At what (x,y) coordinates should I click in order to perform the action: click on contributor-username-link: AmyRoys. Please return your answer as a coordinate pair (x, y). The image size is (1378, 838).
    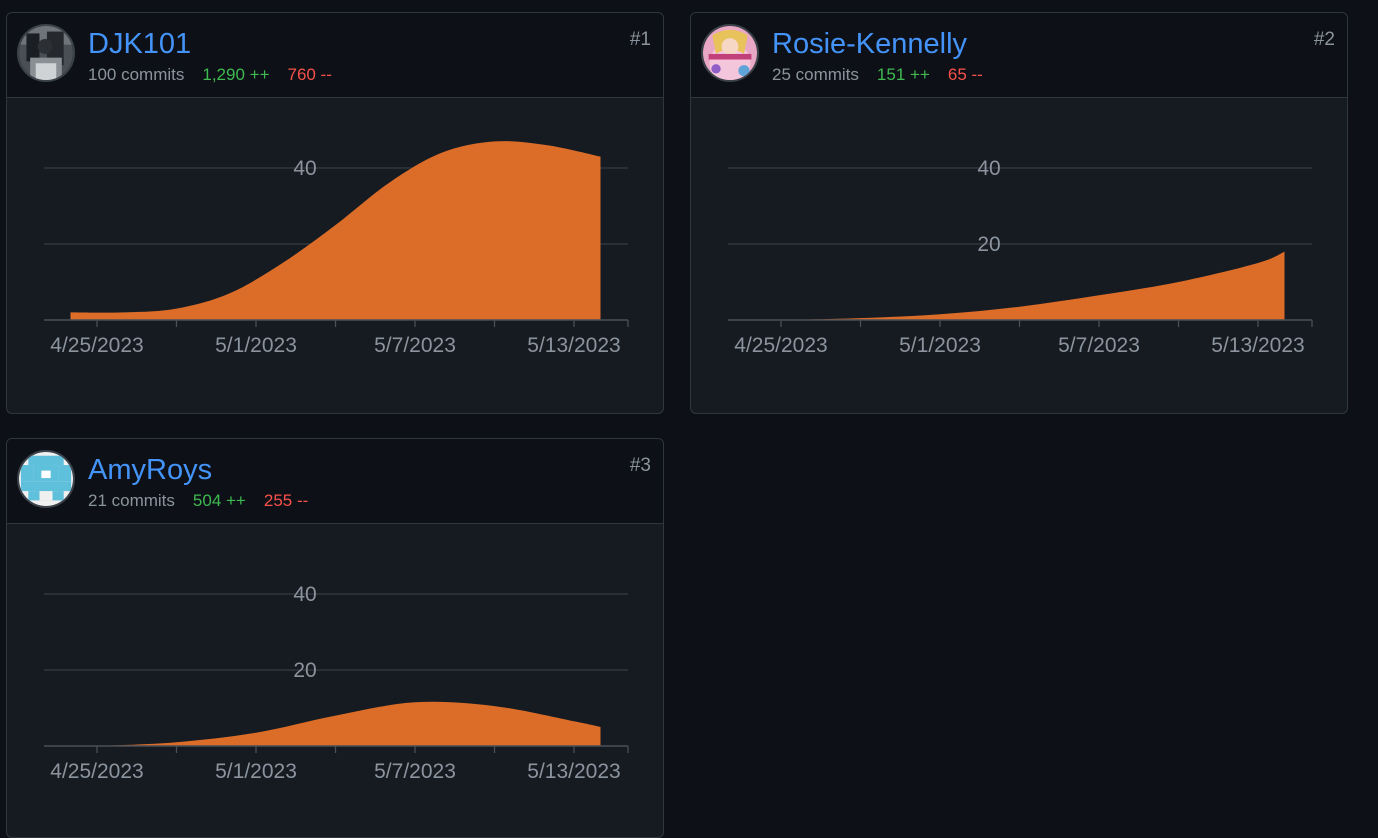
    Looking at the image, I should click on (150, 470).